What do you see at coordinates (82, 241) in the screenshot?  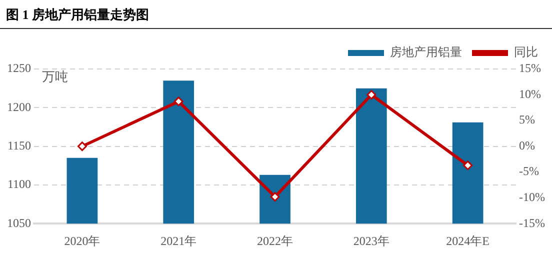 I see `x-tick-label: 2020年` at bounding box center [82, 241].